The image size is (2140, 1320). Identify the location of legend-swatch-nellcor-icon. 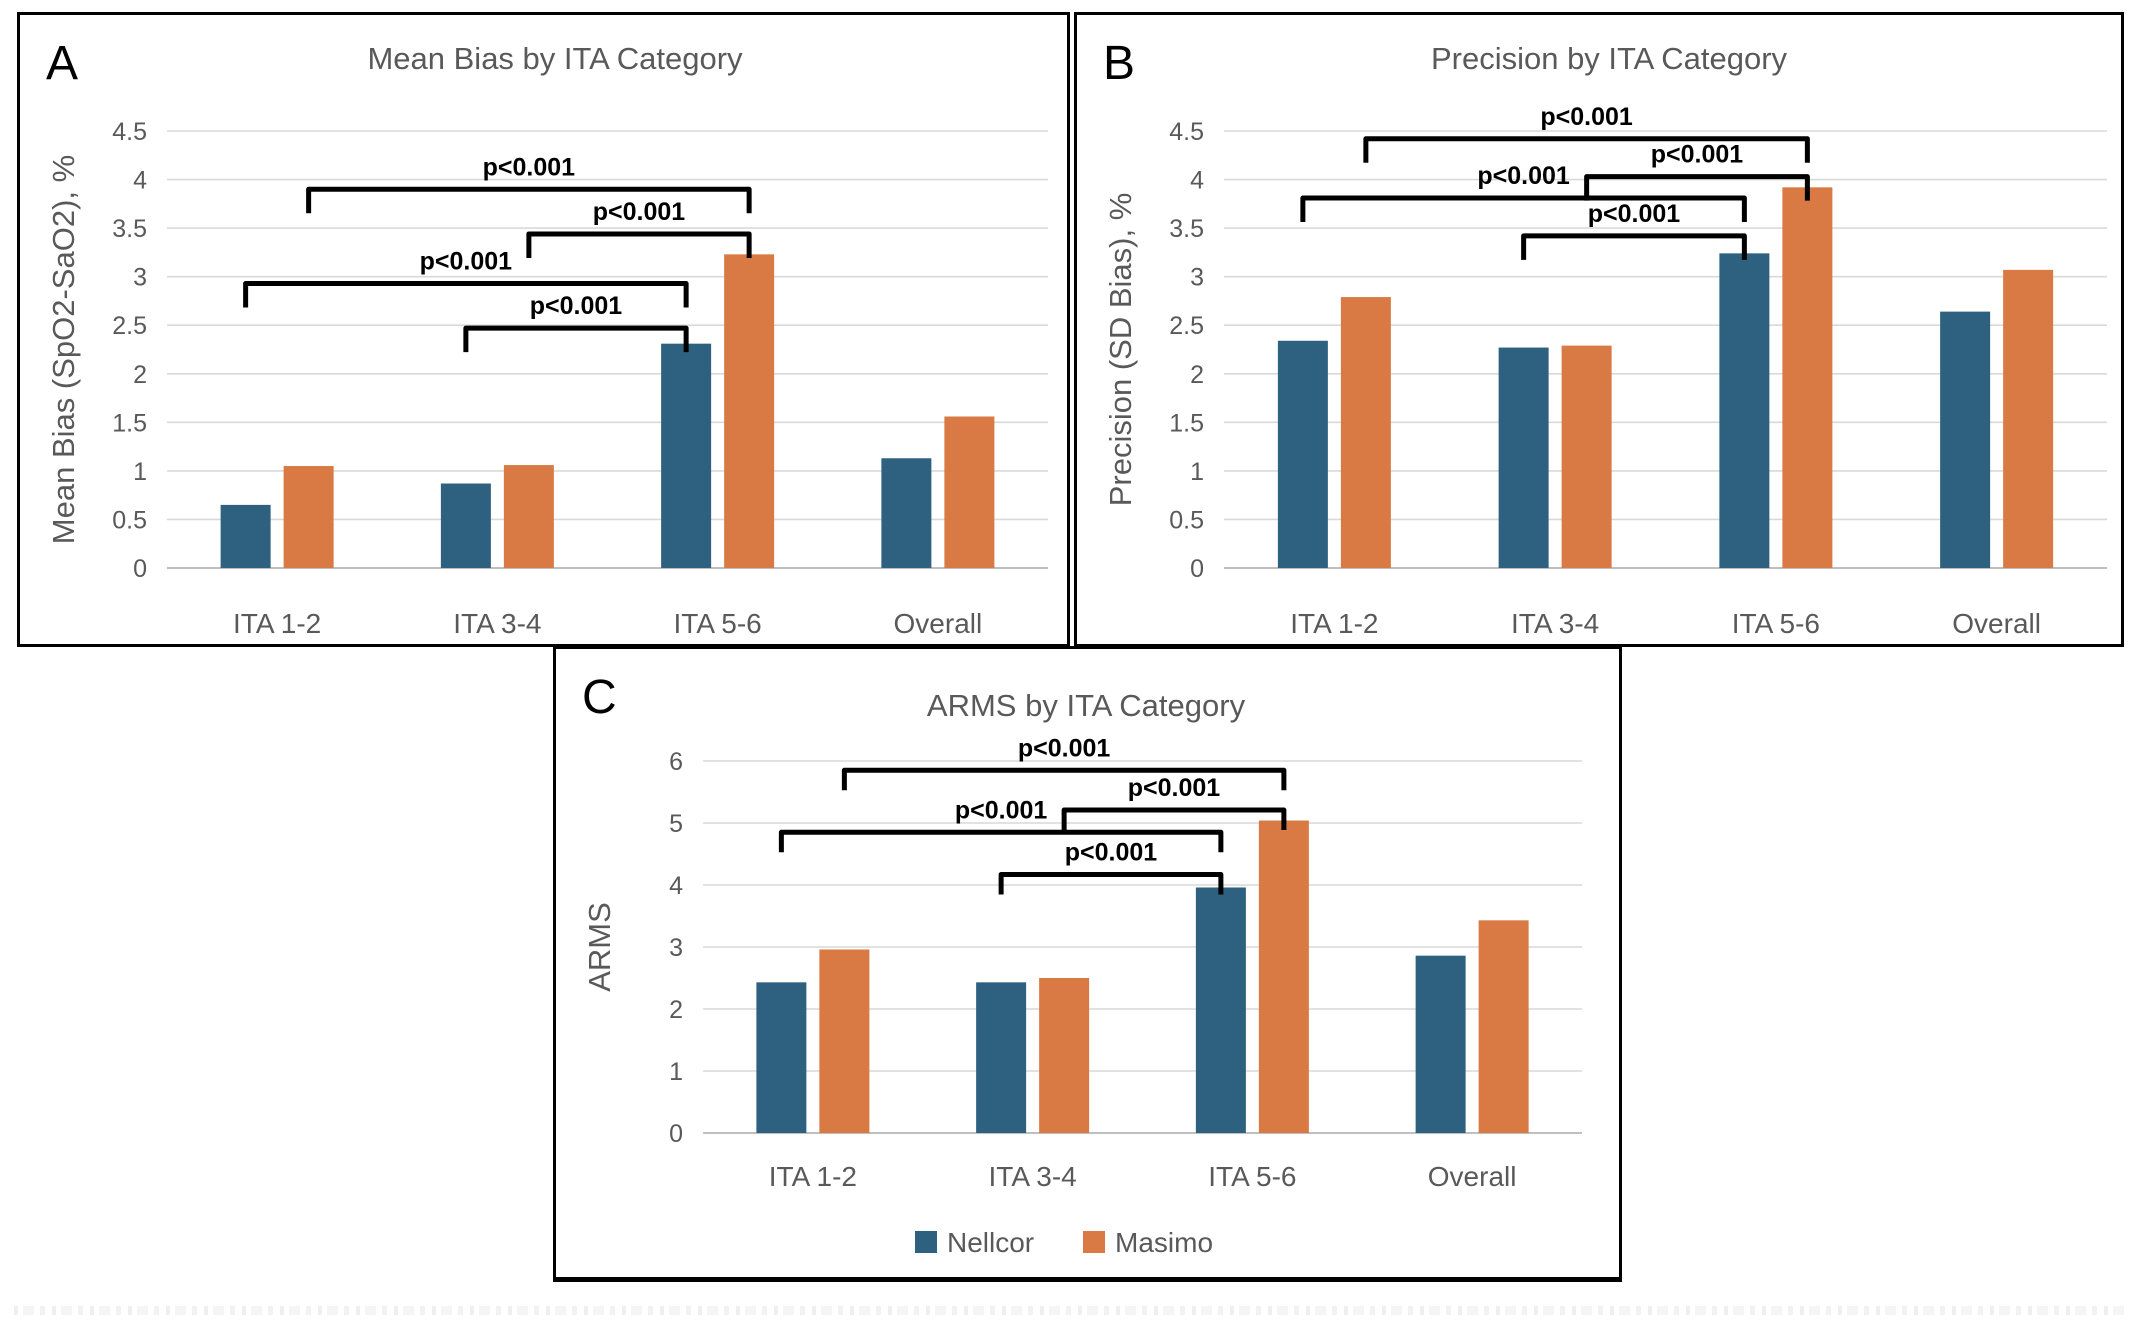
(926, 1242).